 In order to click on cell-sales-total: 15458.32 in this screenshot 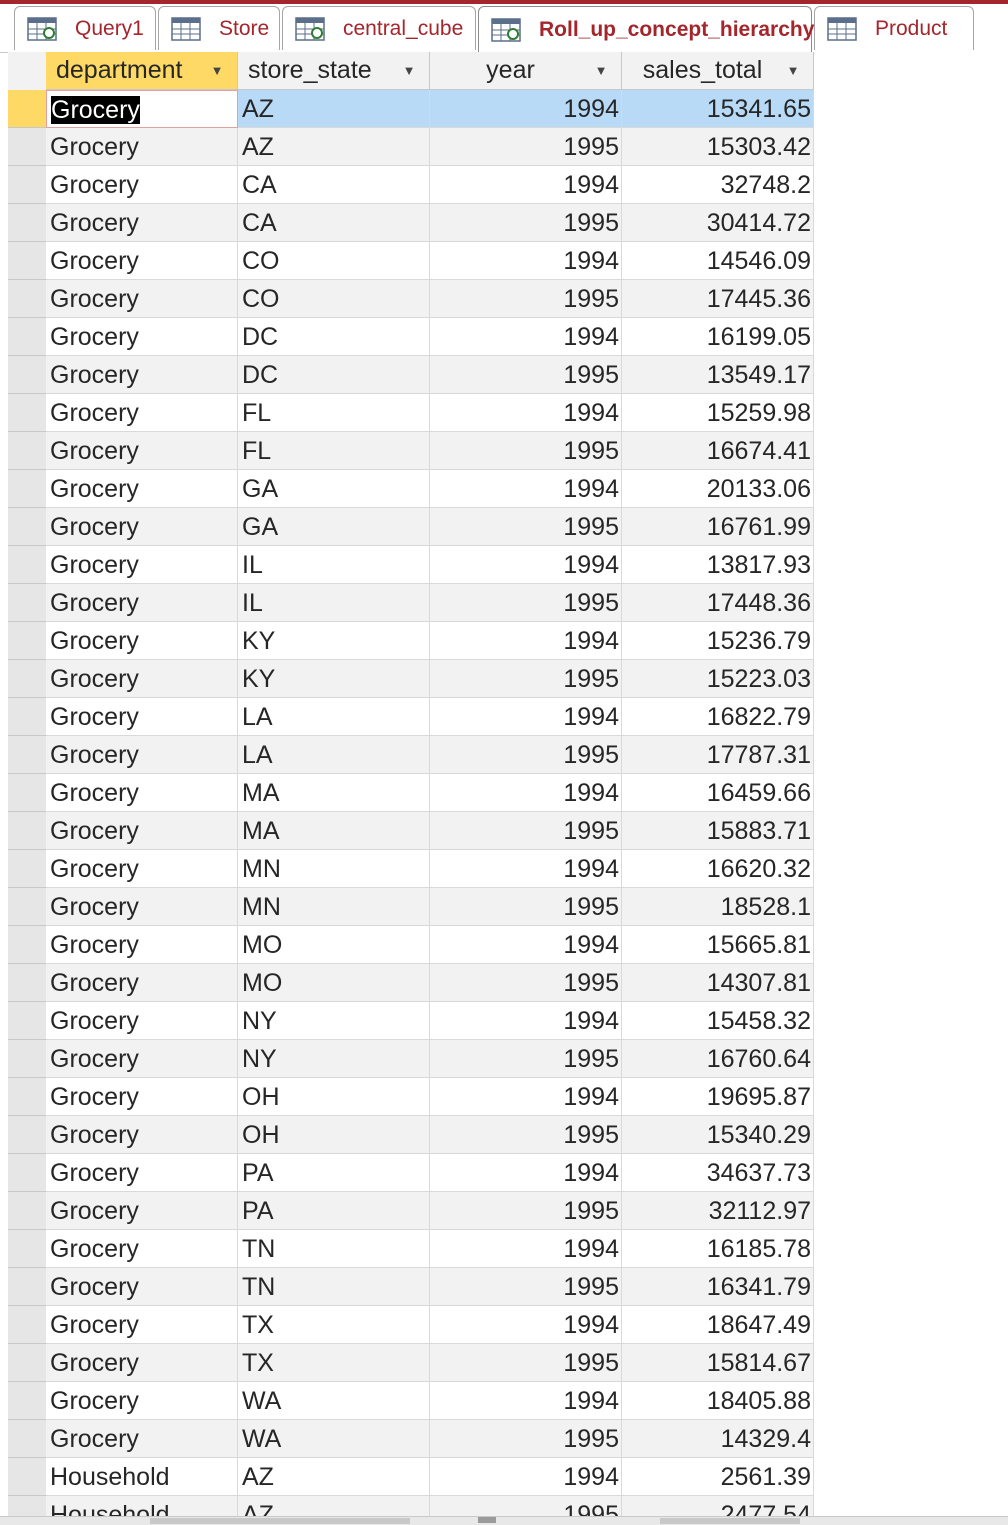, I will do `click(718, 1021)`.